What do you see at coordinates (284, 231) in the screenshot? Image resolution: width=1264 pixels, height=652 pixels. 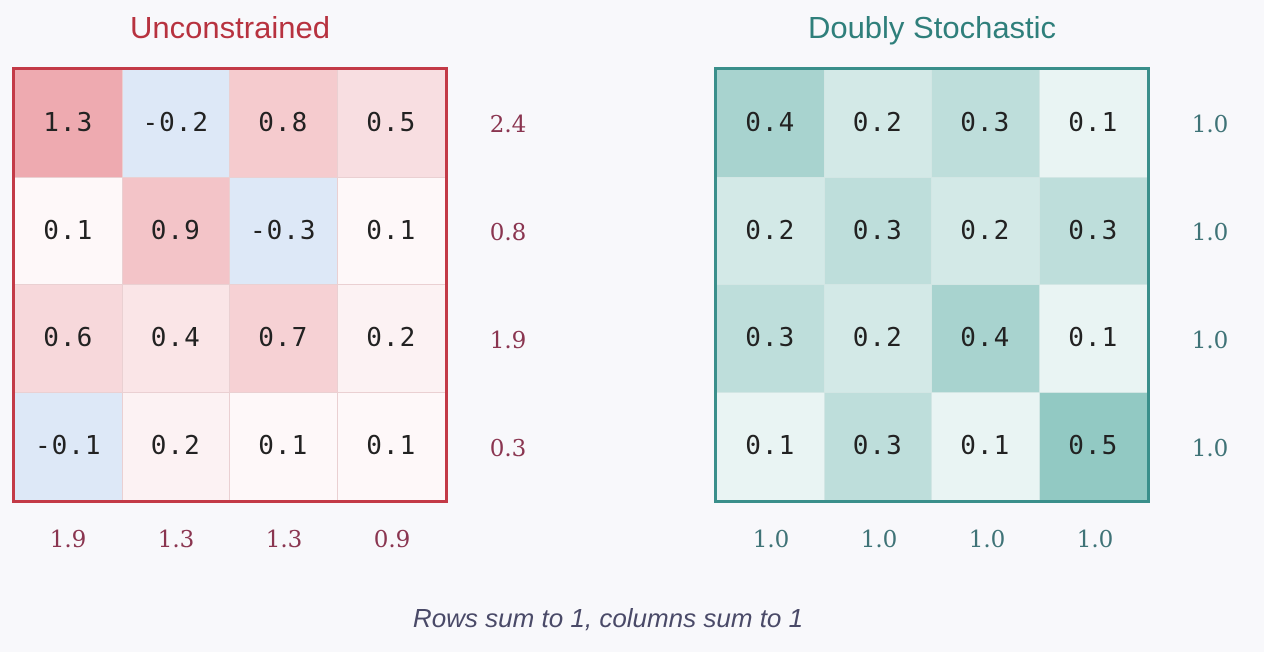 I see `matrix-cell: -0.3` at bounding box center [284, 231].